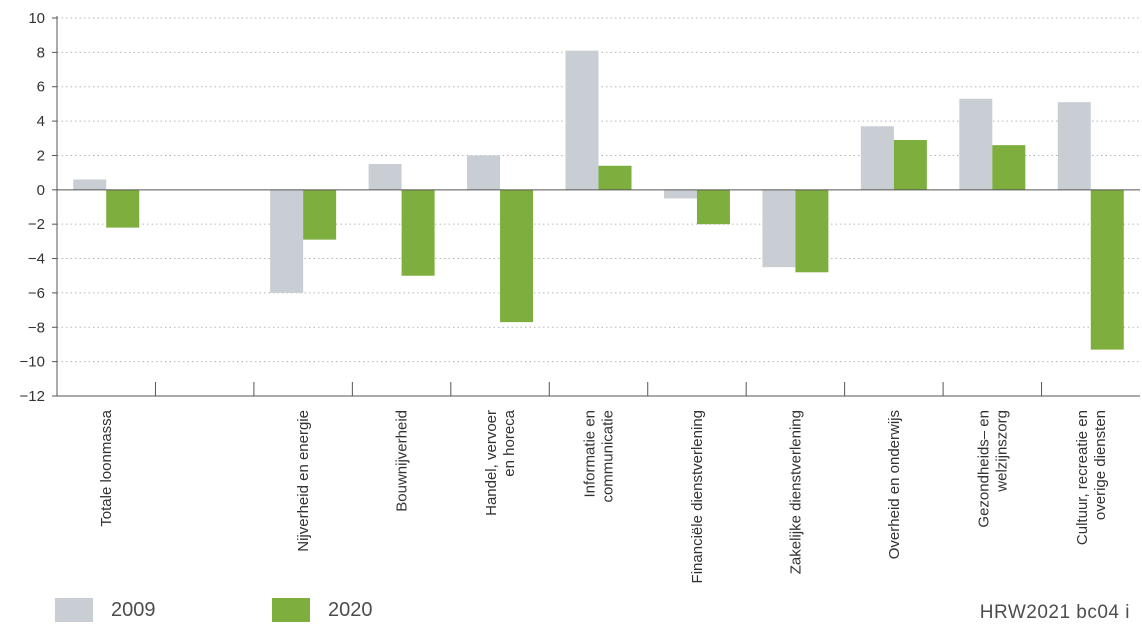 This screenshot has width=1142, height=625. I want to click on x-category-label: Cultuur, recreatie enoverige diensten, so click(1091, 477).